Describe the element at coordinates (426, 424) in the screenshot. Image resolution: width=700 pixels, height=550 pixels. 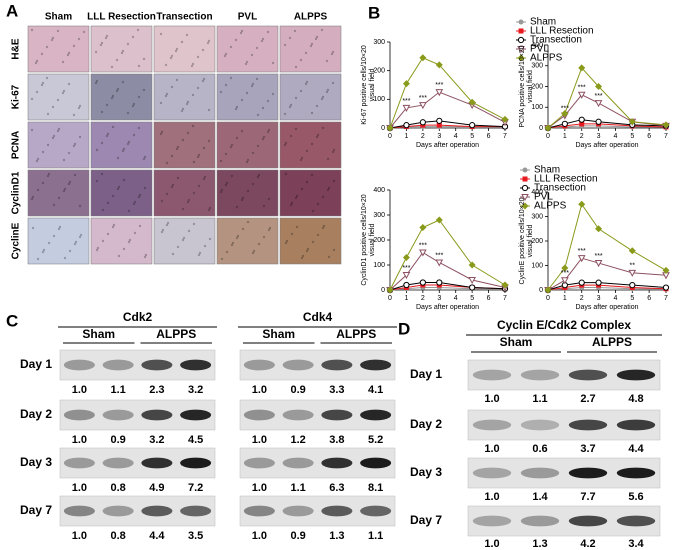
I see `day-label: Day 2` at that location.